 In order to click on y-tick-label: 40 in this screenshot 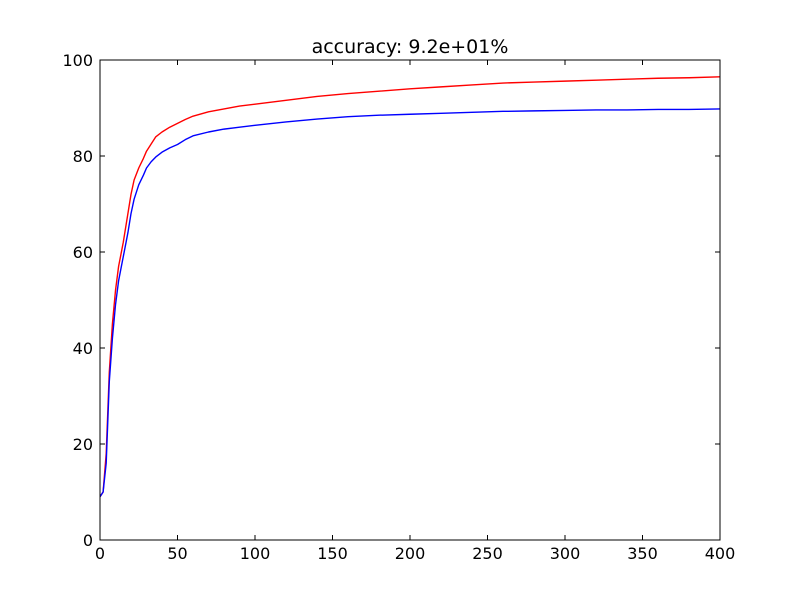, I will do `click(83, 348)`.